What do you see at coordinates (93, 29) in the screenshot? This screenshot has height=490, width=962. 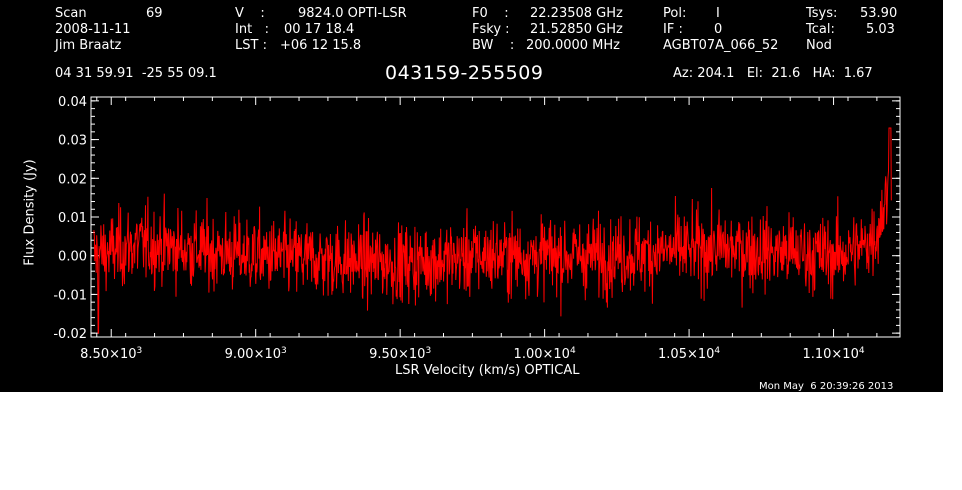 I see `obs-date: 2008-11-11` at bounding box center [93, 29].